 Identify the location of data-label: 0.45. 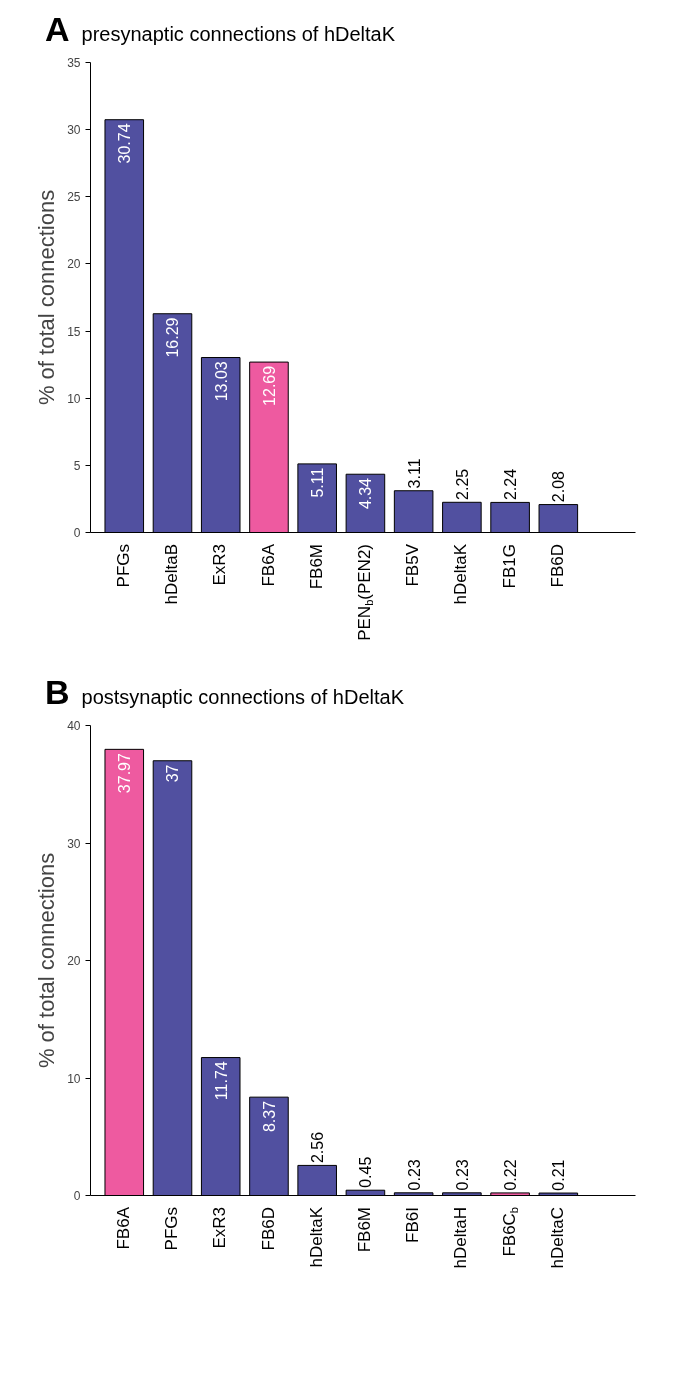
(366, 1172).